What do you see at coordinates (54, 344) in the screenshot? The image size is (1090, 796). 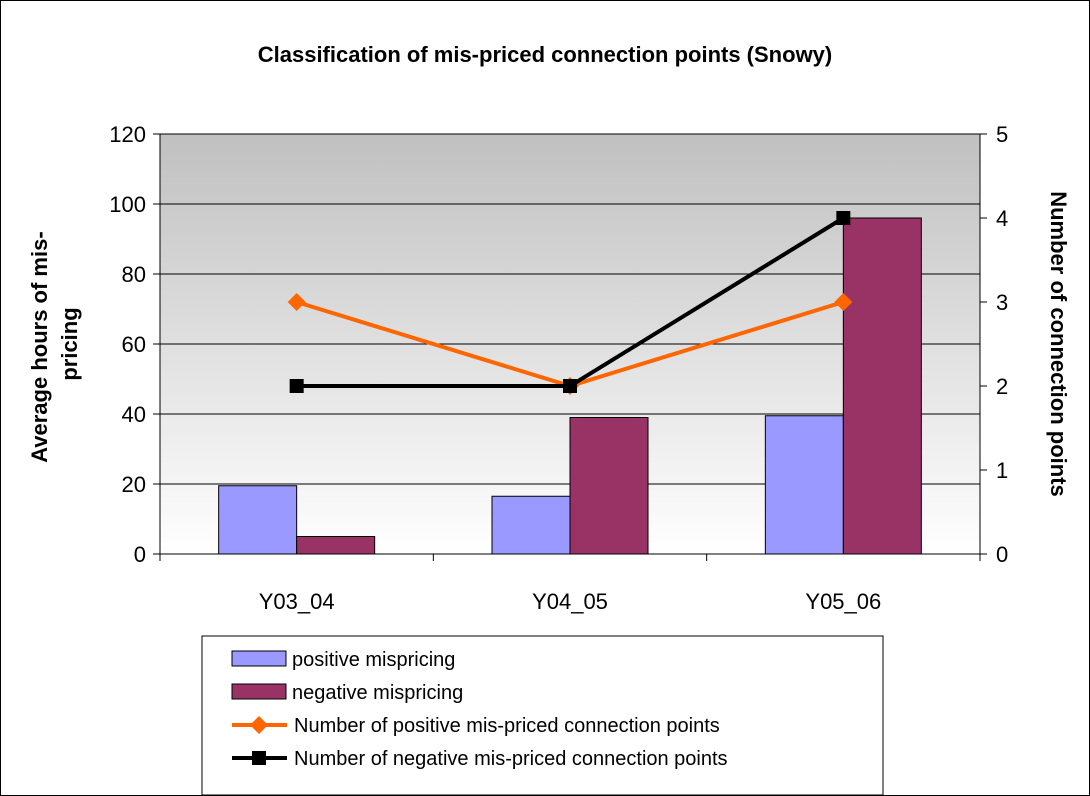 I see `y-axis-left-title: Average hours of mis- pricing` at bounding box center [54, 344].